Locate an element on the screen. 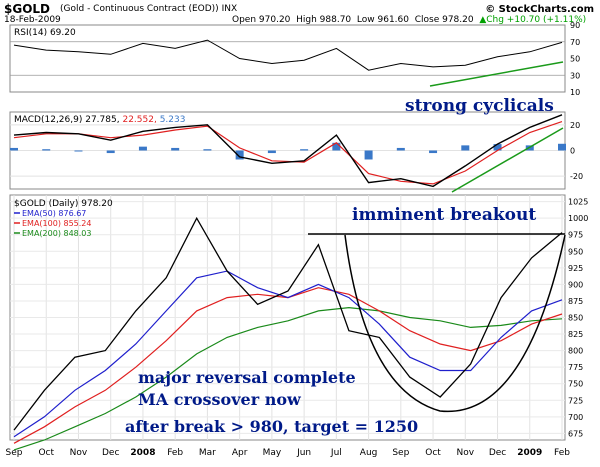  change-value: ▲Chg +10.70 (+1.11%) is located at coordinates (532, 20).